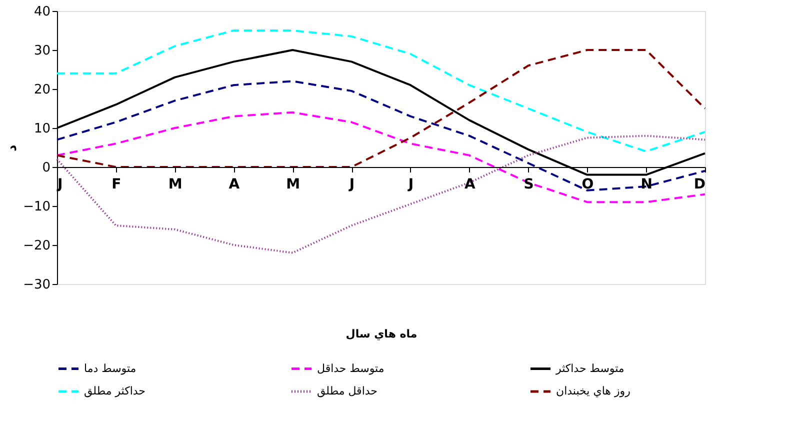  What do you see at coordinates (700, 184) in the screenshot?
I see `x-tick-label: D` at bounding box center [700, 184].